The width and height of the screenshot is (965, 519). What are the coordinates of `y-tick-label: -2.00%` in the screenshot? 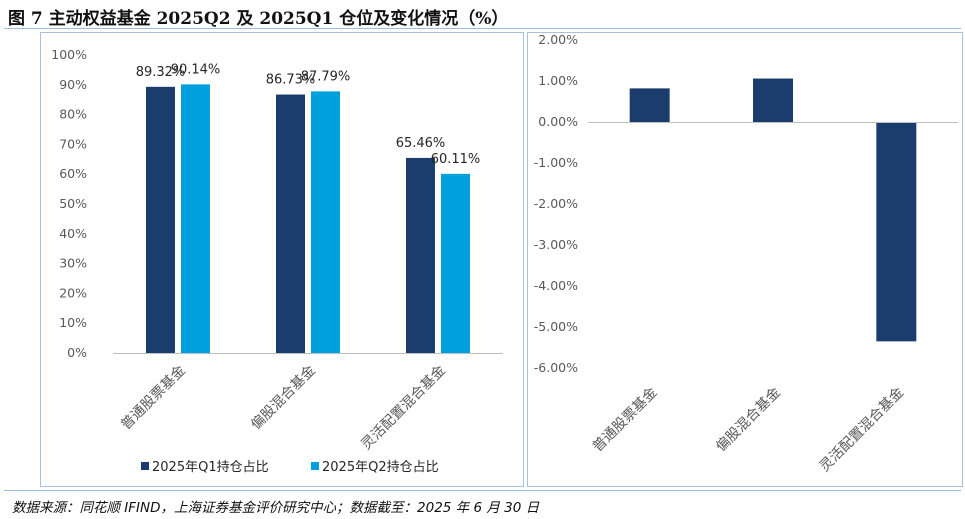 It's located at (556, 203).